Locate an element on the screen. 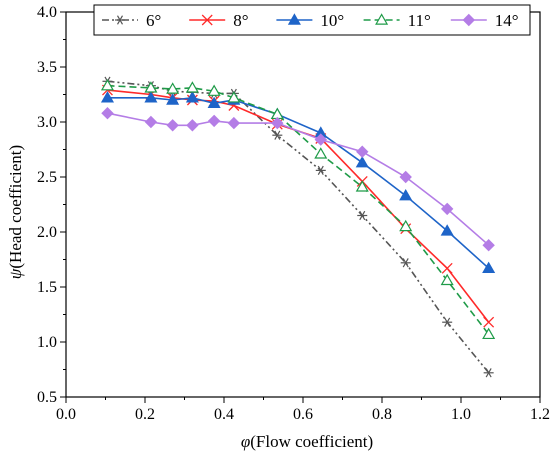 The height and width of the screenshot is (460, 550). legend-item: 10° is located at coordinates (310, 20).